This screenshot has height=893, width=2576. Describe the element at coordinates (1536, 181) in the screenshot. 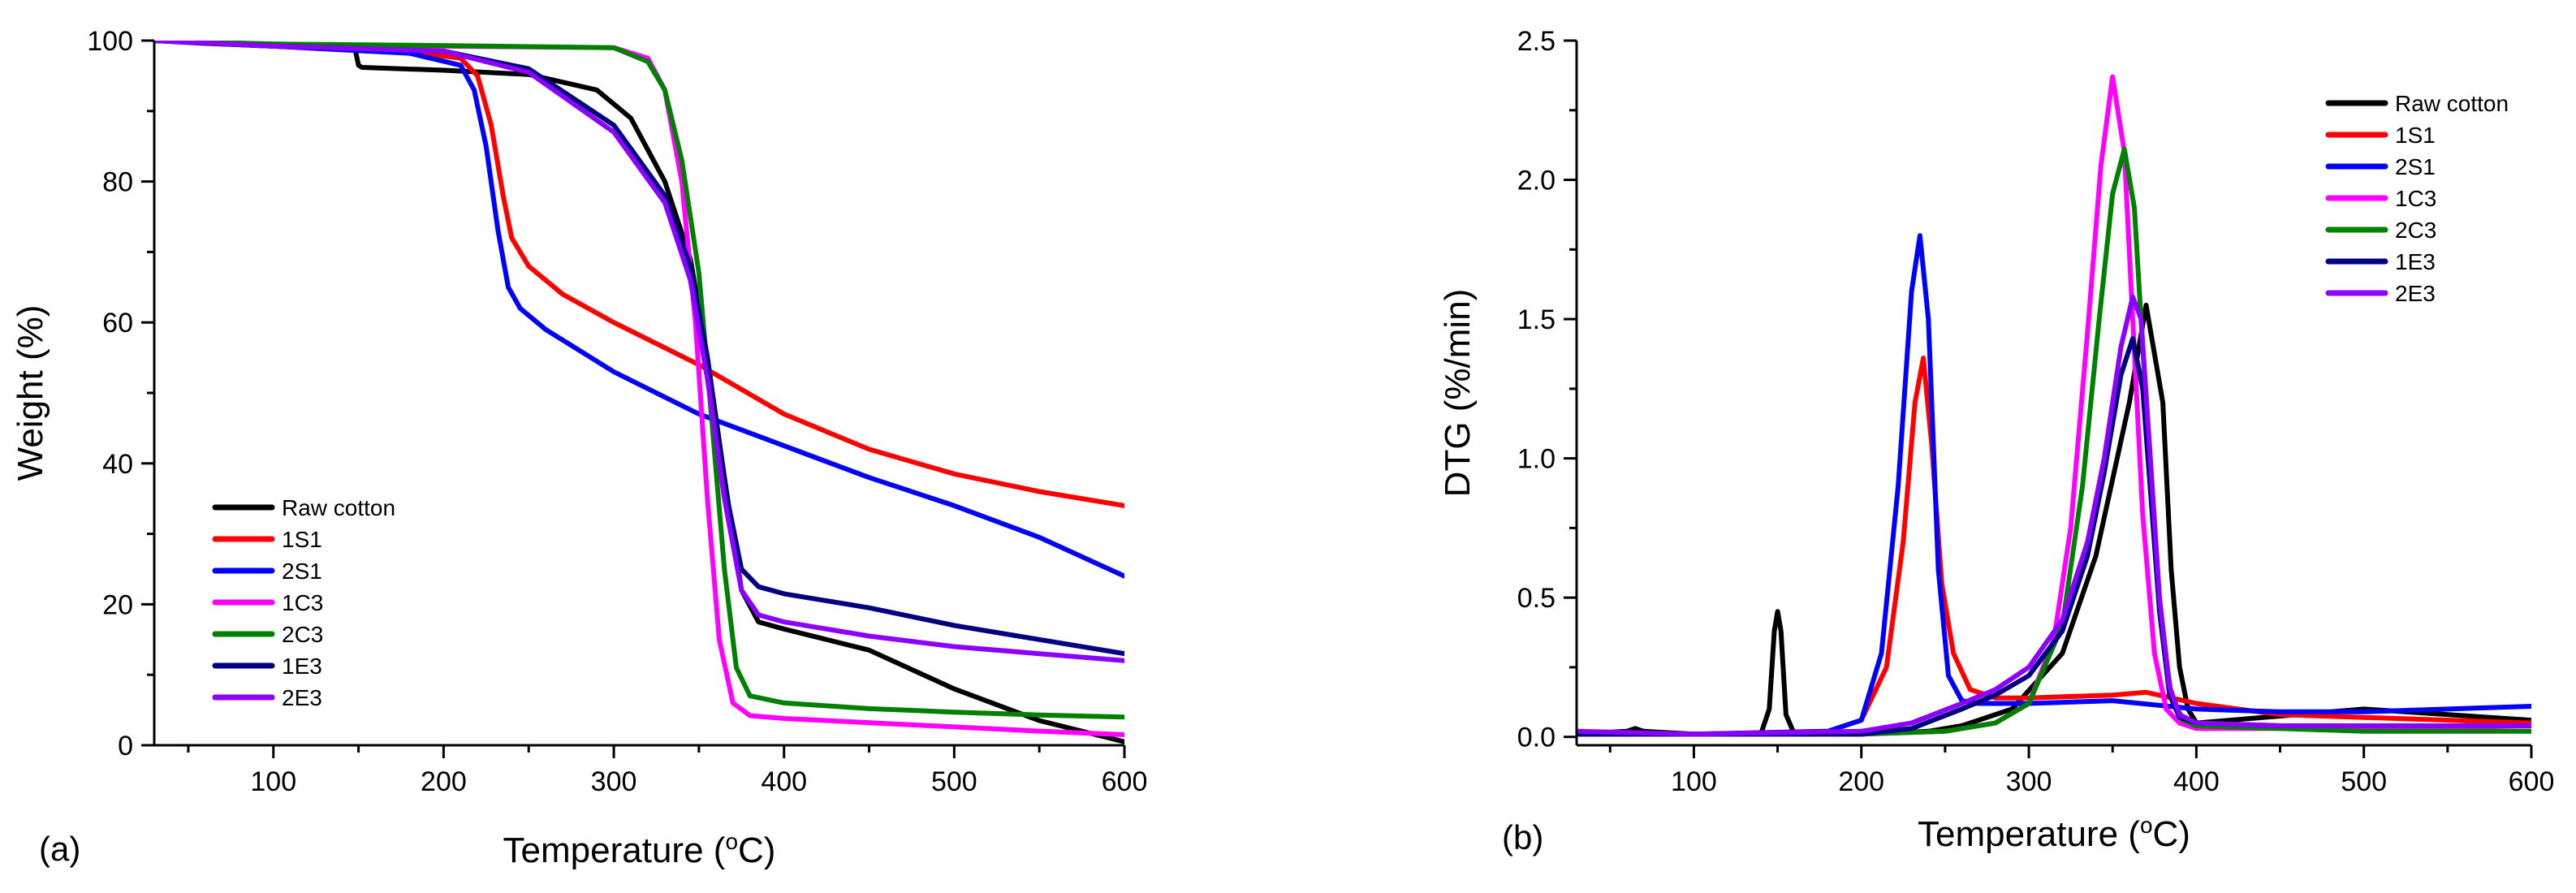

I see `y-tick-label: 2.0` at that location.